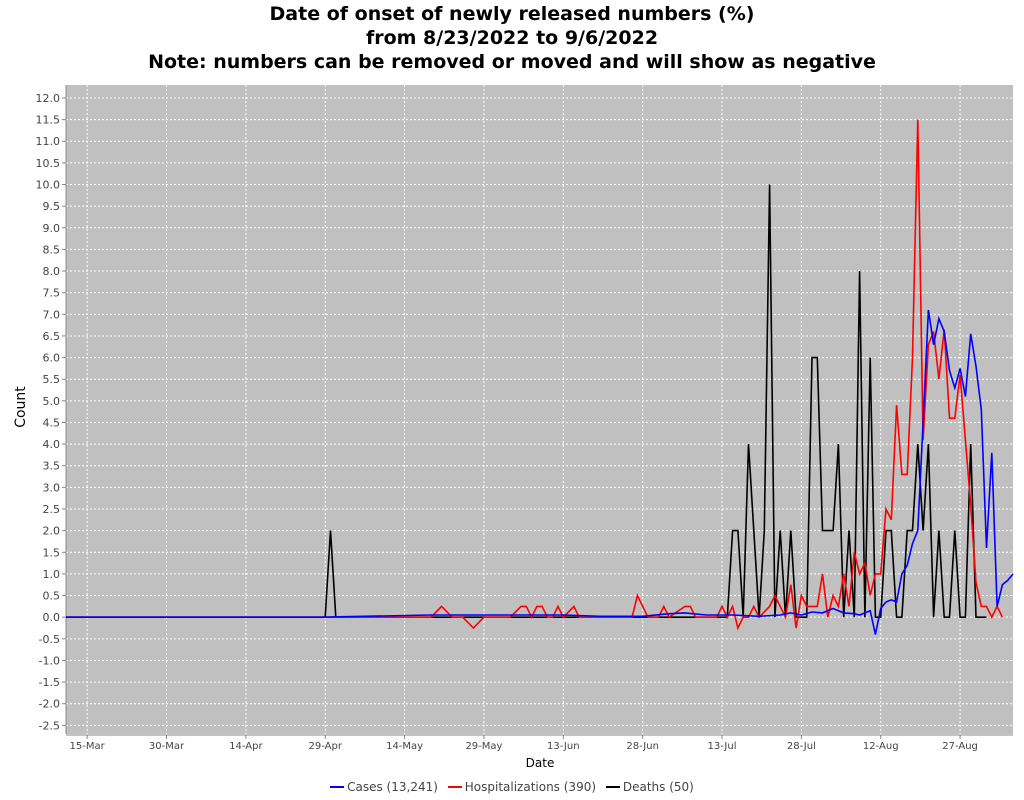 The image size is (1024, 800). What do you see at coordinates (801, 746) in the screenshot?
I see `x-tick-label: 28-Jul` at bounding box center [801, 746].